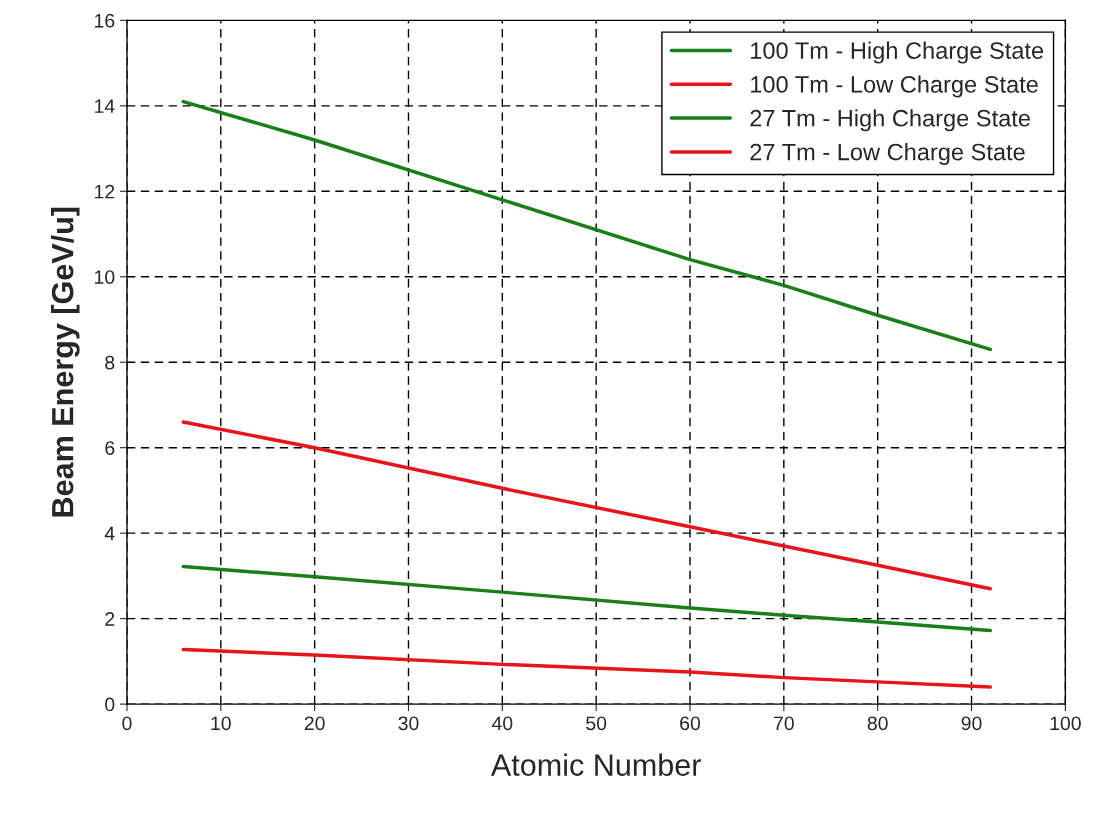 The width and height of the screenshot is (1104, 814). Describe the element at coordinates (890, 120) in the screenshot. I see `legend-label: 27 Tm - High Charge State` at that location.